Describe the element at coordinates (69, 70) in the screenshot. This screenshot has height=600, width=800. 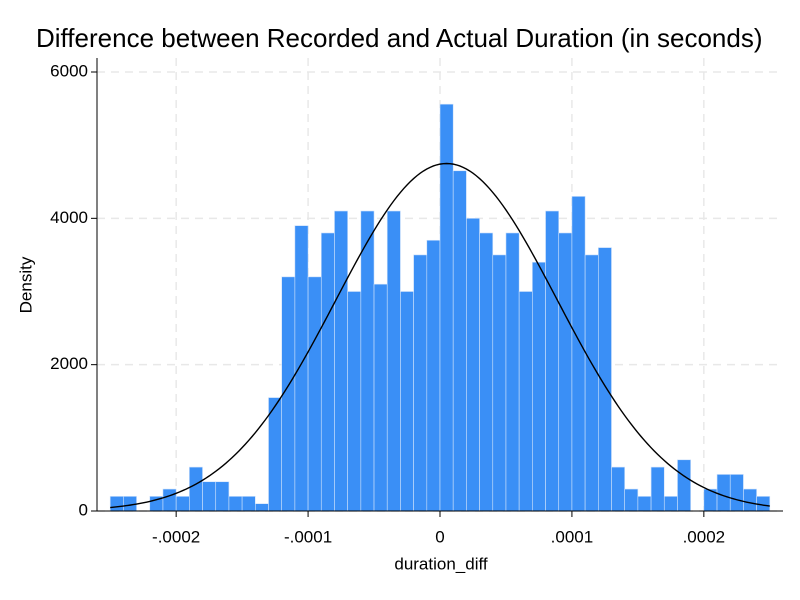
I see `y-tick-label: 6000` at that location.